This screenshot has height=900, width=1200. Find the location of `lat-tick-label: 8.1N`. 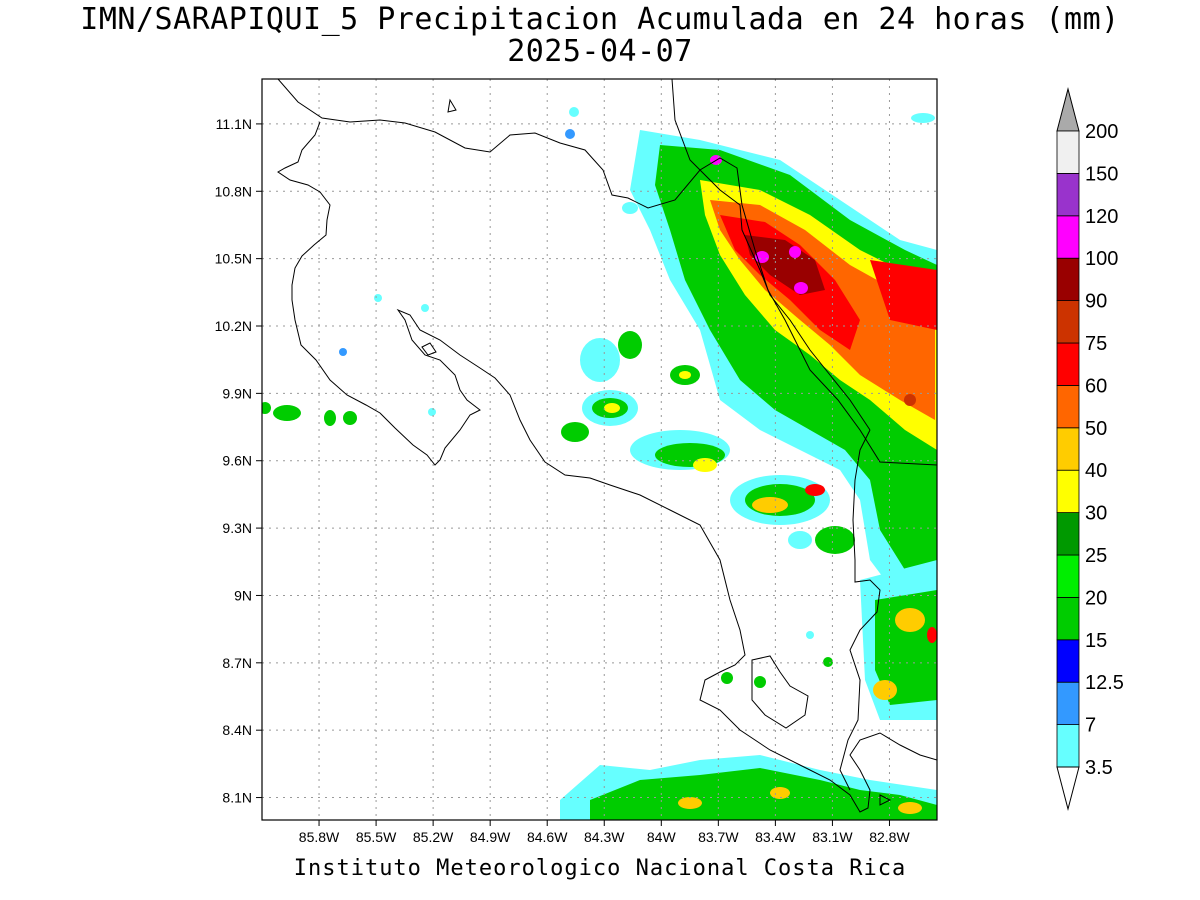

lat-tick-label: 8.1N is located at coordinates (237, 798).